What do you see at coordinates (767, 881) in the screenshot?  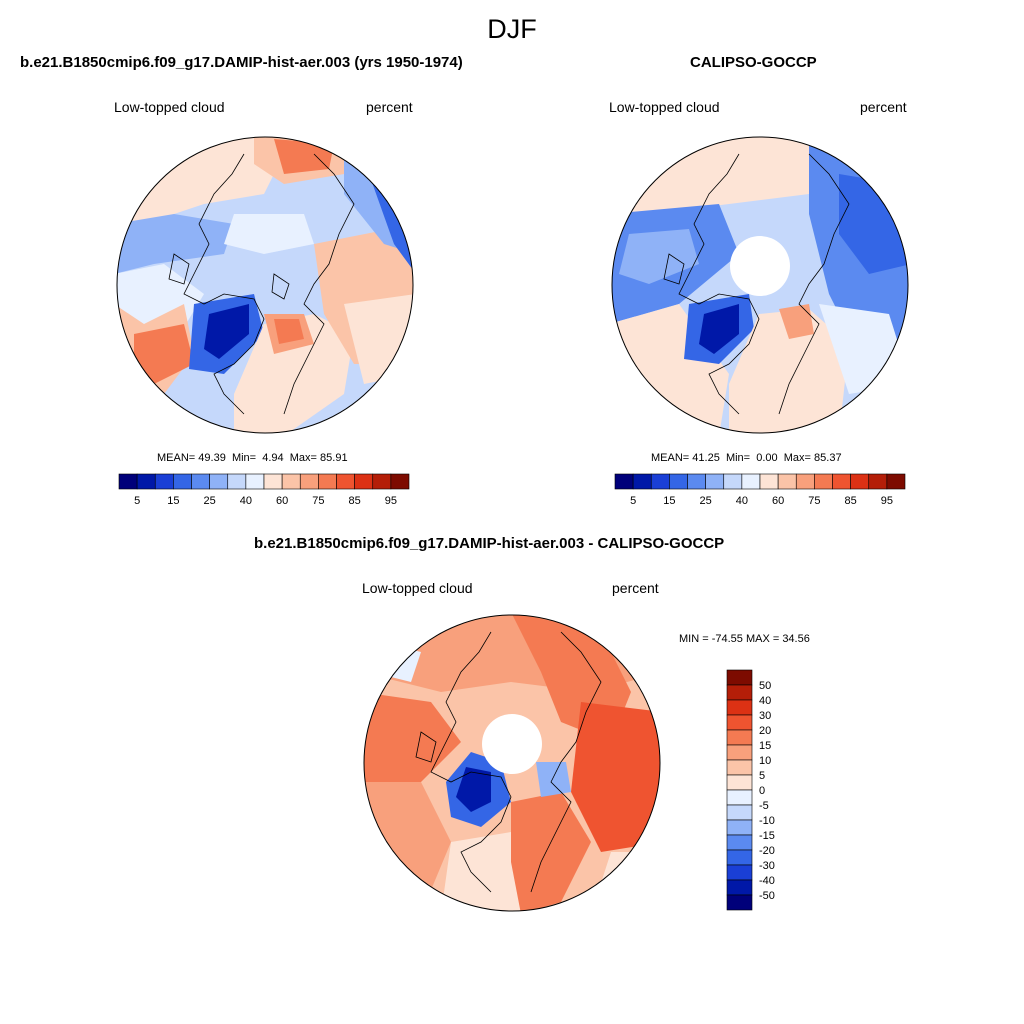 I see `diff-colorbar-tick-label: -40` at bounding box center [767, 881].